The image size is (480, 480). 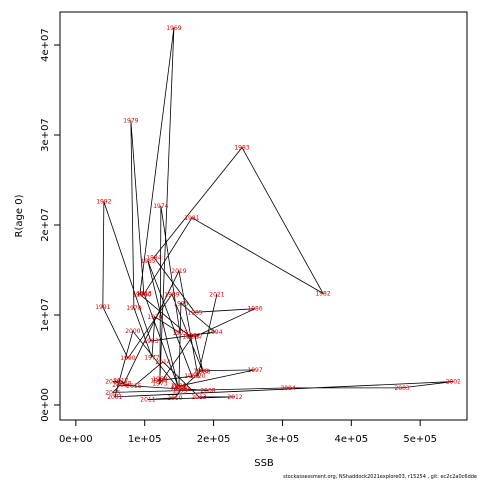 I want to click on point-label: 1994, so click(x=214, y=332).